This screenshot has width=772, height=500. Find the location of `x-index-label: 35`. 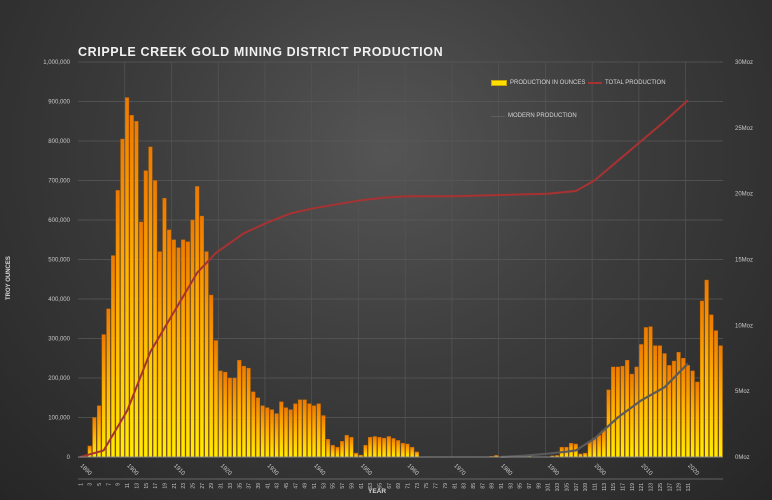

x-index-label: 35 is located at coordinates (240, 486).